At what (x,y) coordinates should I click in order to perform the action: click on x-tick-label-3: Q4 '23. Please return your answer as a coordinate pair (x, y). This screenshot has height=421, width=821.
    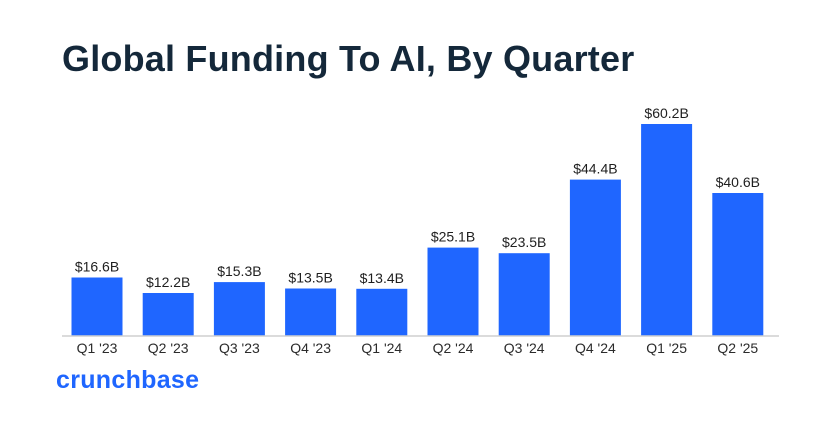
    Looking at the image, I should click on (310, 348).